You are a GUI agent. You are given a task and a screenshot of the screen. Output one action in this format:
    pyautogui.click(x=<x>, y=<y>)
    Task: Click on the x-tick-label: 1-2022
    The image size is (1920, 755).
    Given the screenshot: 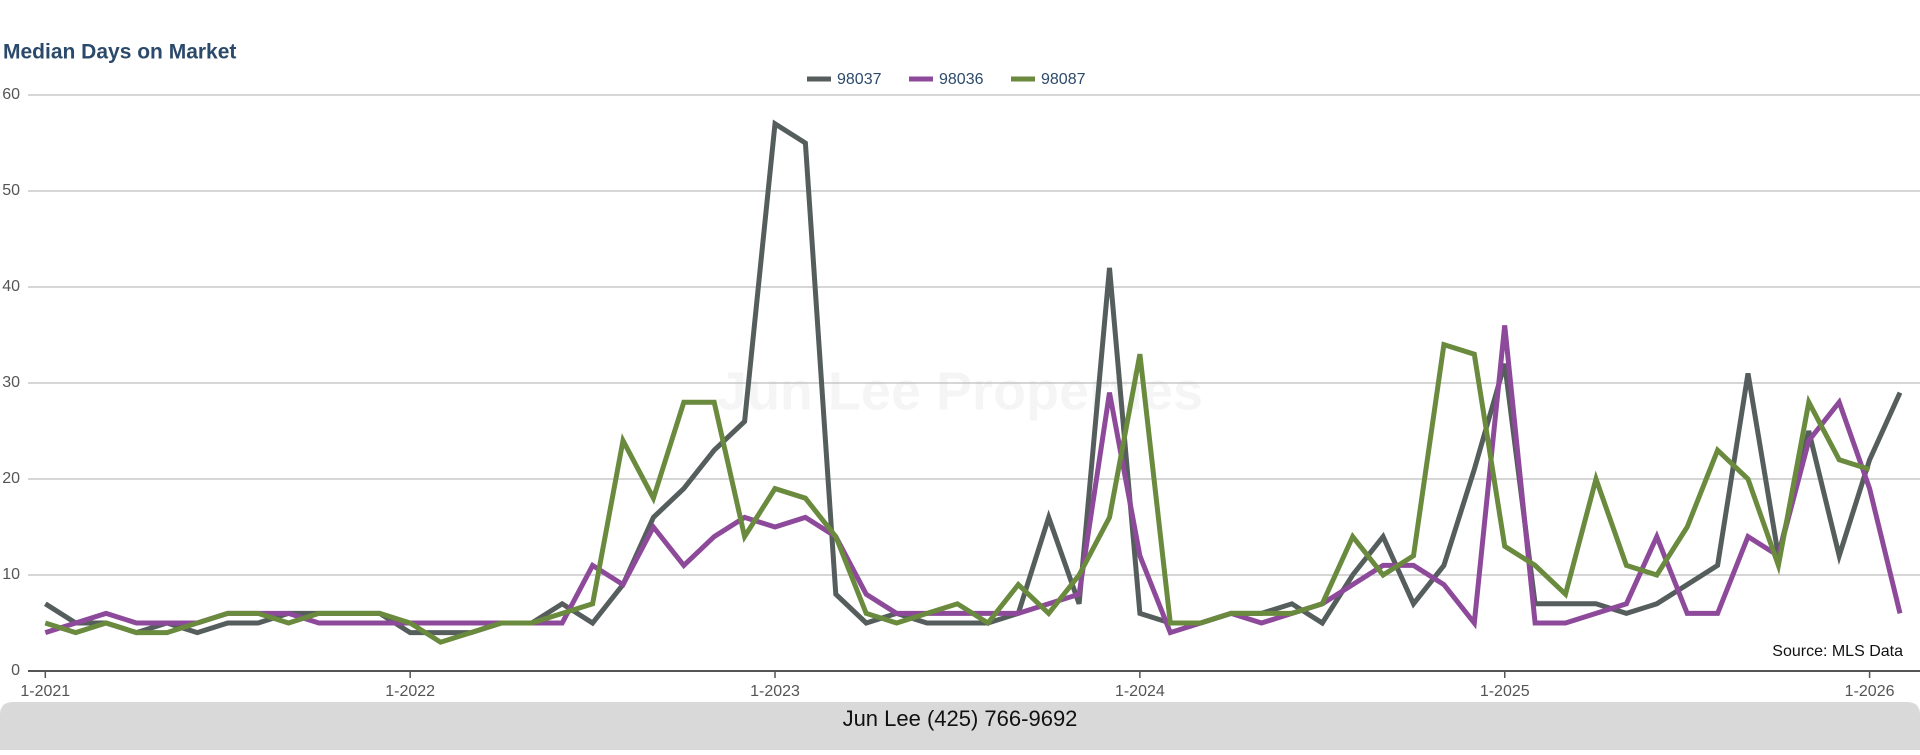 What is the action you would take?
    pyautogui.click(x=410, y=691)
    